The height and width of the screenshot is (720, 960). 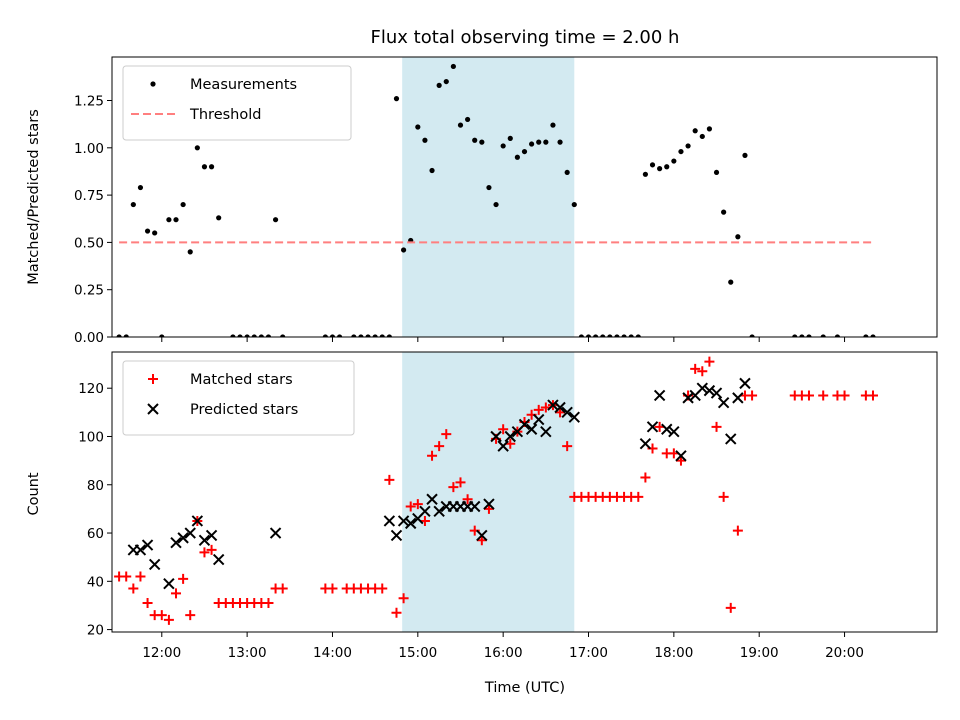 What do you see at coordinates (844, 653) in the screenshot?
I see `x-tick-label: 20:00` at bounding box center [844, 653].